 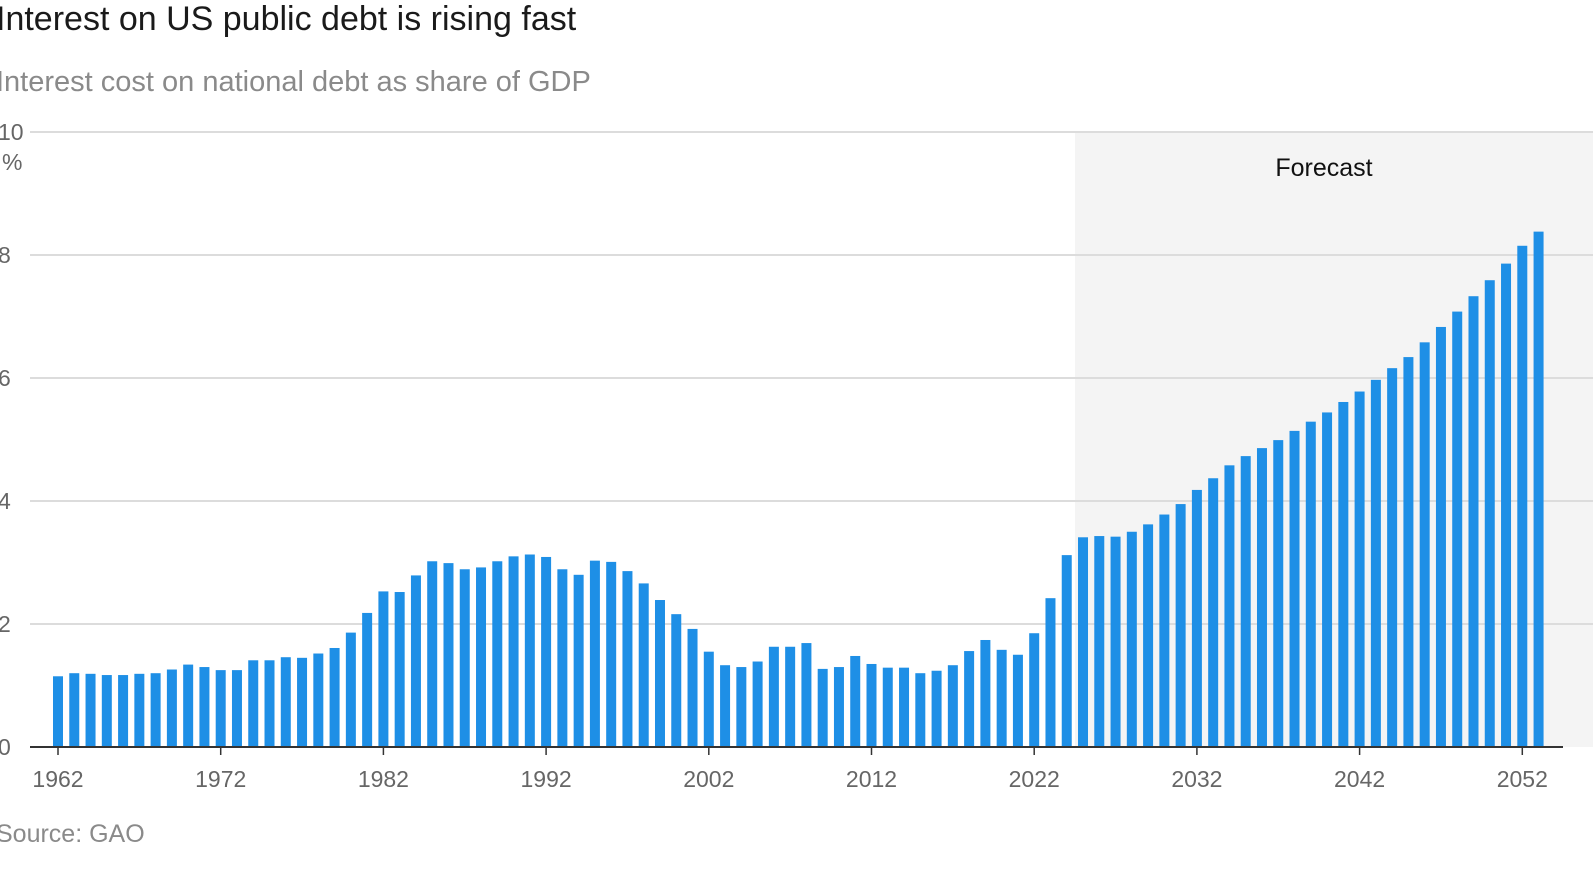 What do you see at coordinates (676, 680) in the screenshot?
I see `bar-2000` at bounding box center [676, 680].